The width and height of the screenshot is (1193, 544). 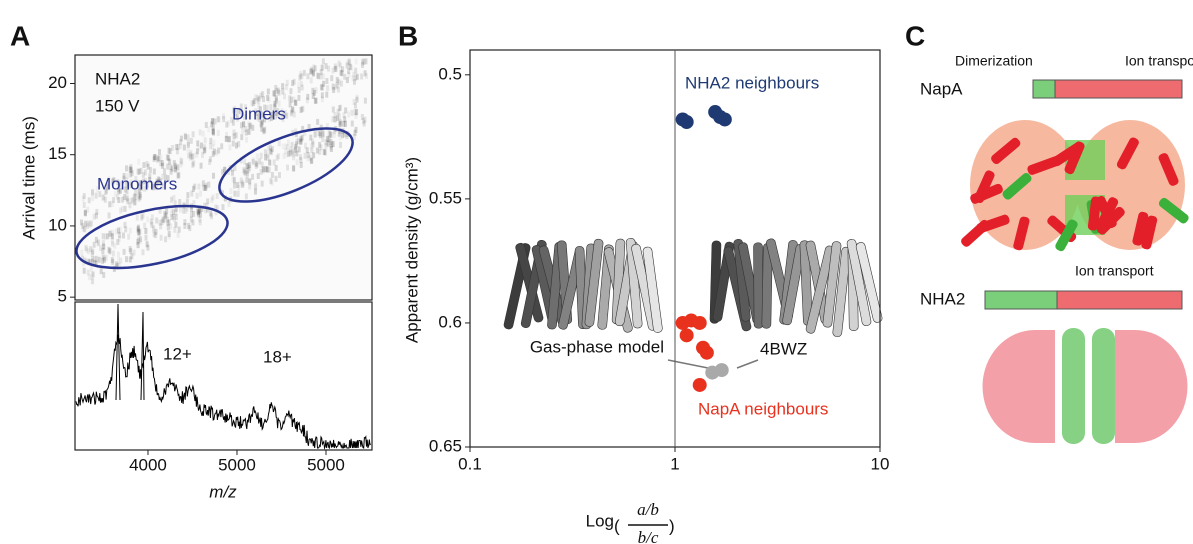 I want to click on dimerization-domain, so click(x=1021, y=300).